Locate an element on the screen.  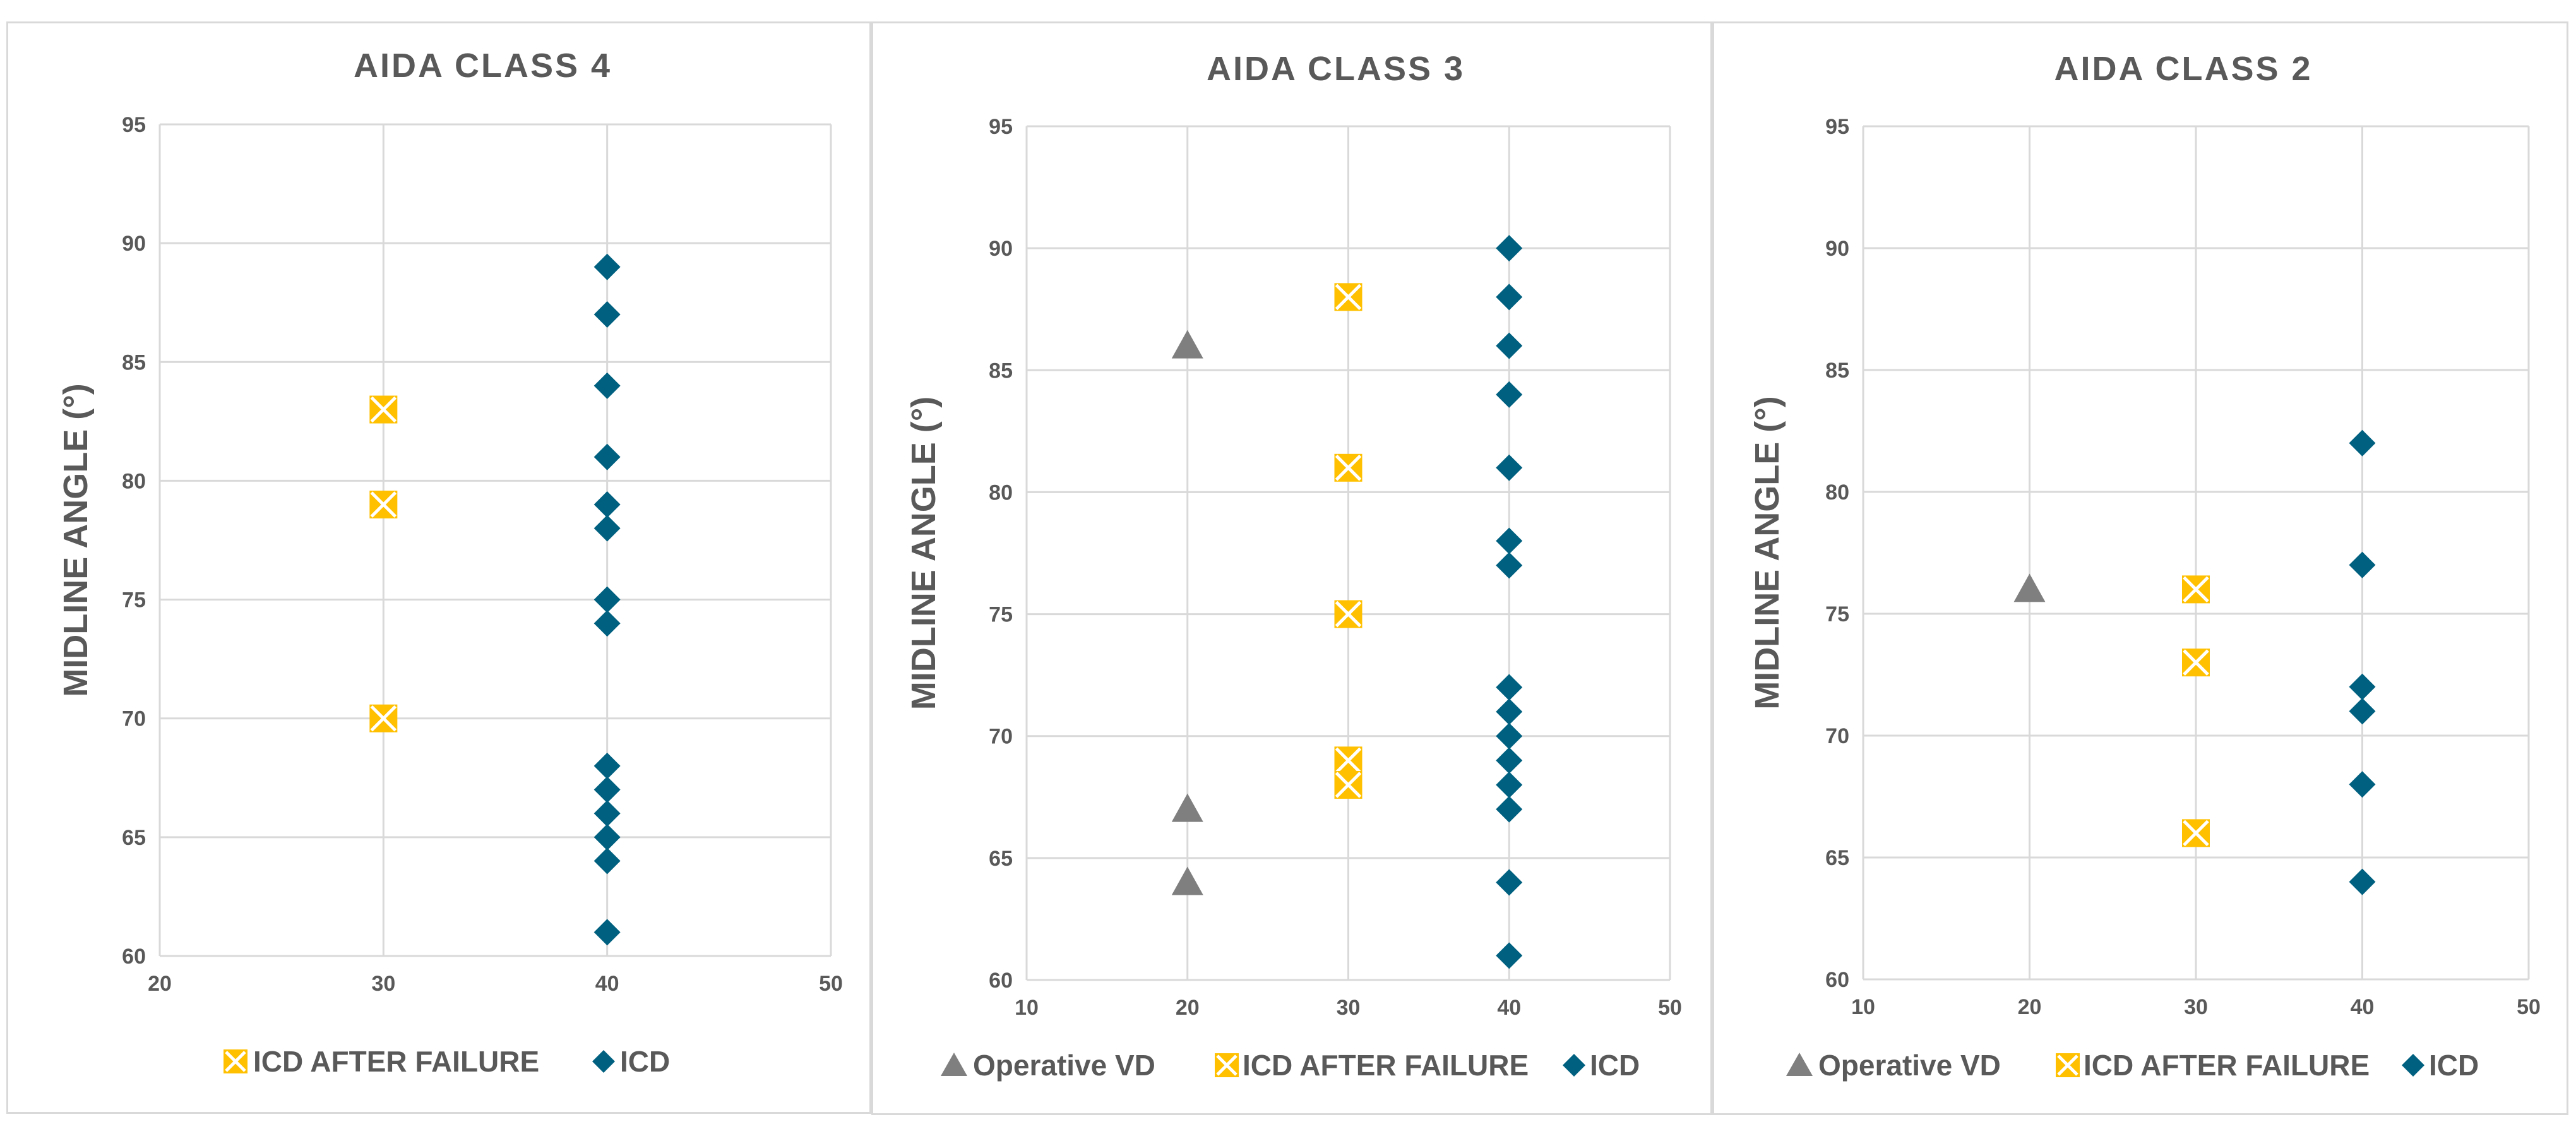
chart-title: AIDA CLASS 2 is located at coordinates (2183, 69).